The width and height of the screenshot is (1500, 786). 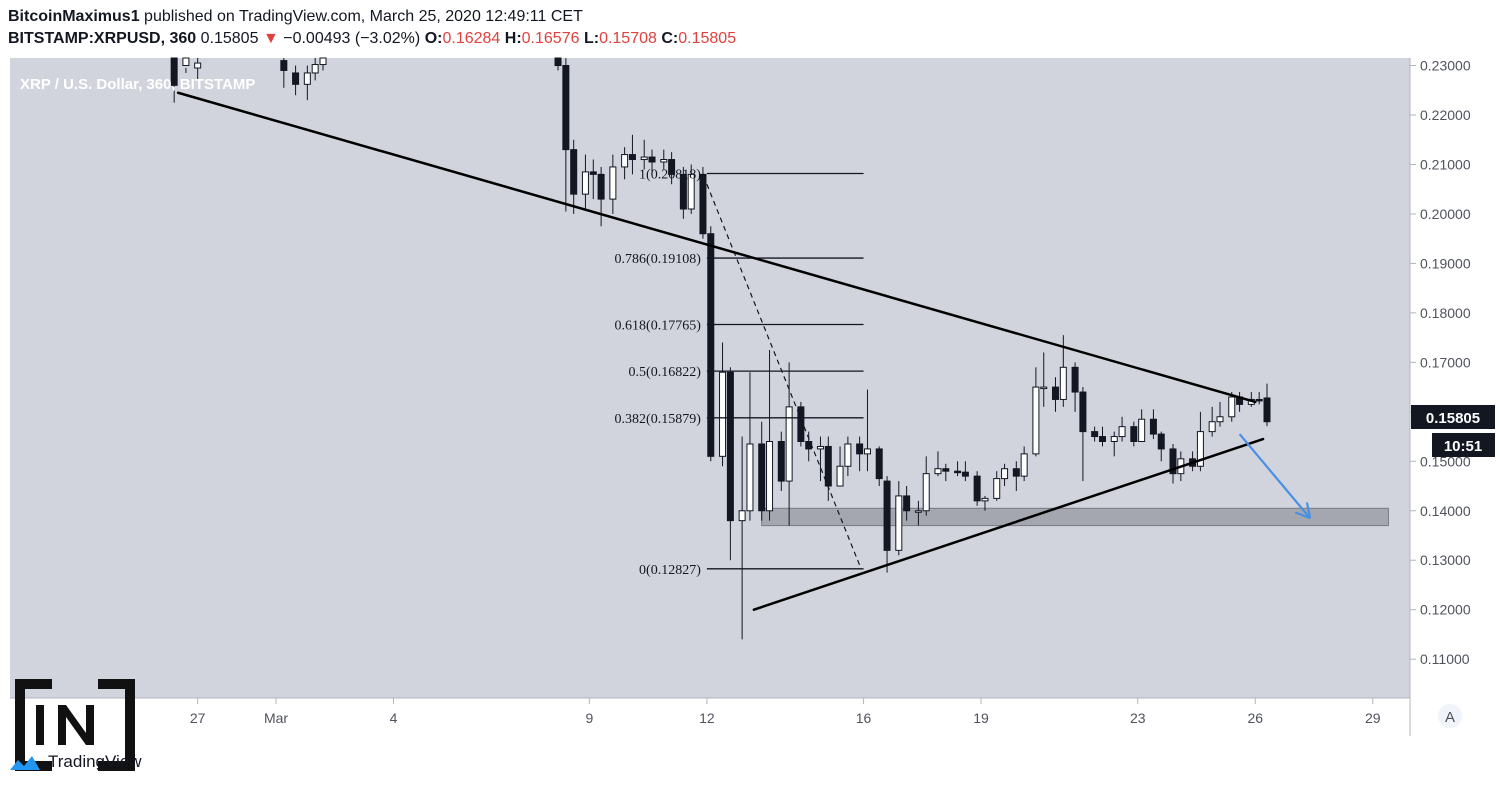 I want to click on trendline-lower, so click(x=1008, y=524).